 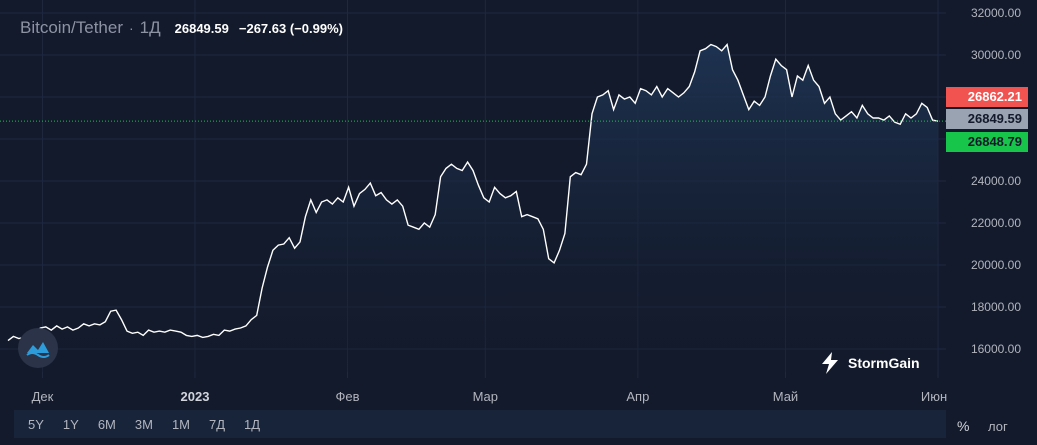 I want to click on range-button-5y: 5Y, so click(x=36, y=424).